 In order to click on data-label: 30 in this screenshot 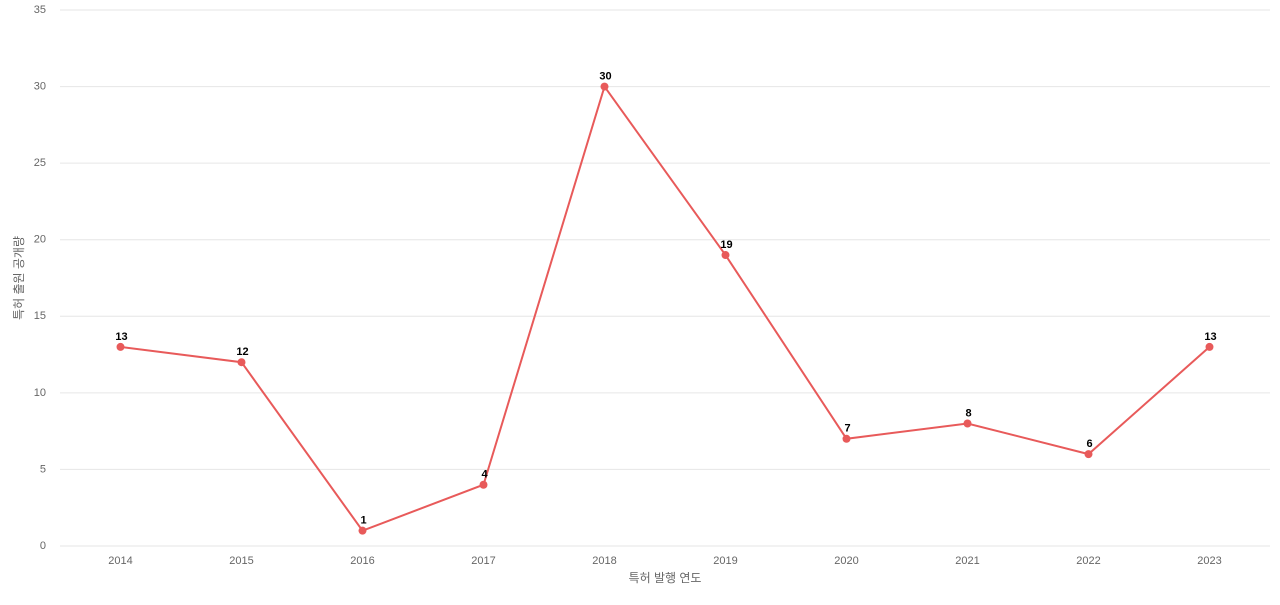, I will do `click(605, 76)`.